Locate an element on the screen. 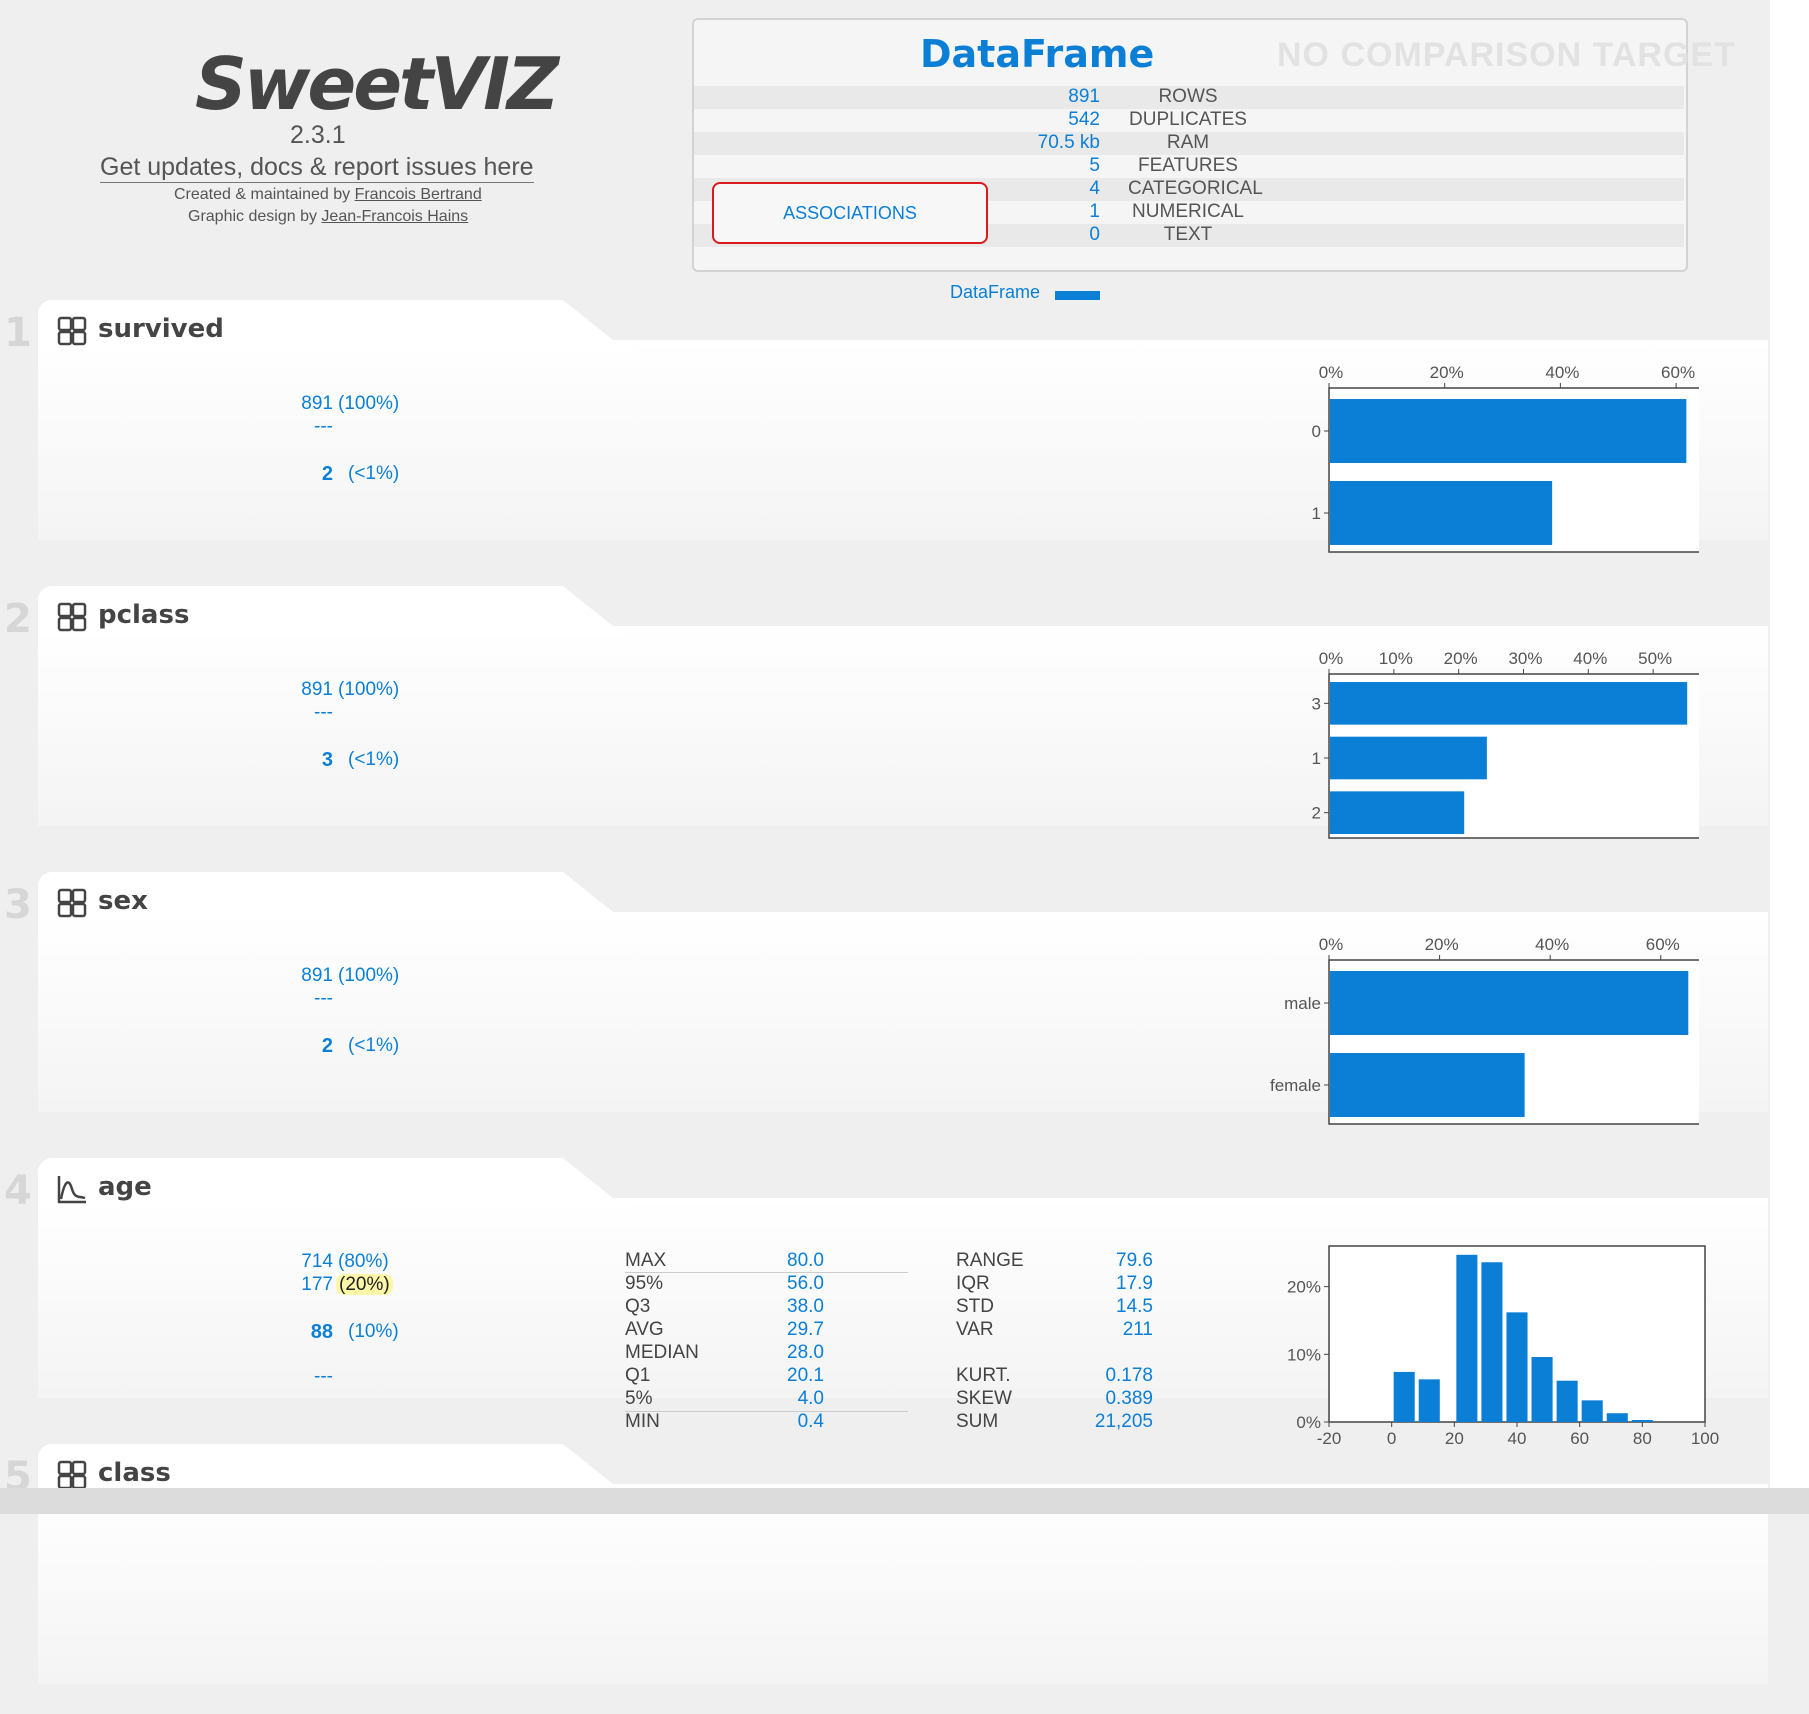 This screenshot has width=1809, height=1714. x-tick-label: 20 is located at coordinates (1454, 1438).